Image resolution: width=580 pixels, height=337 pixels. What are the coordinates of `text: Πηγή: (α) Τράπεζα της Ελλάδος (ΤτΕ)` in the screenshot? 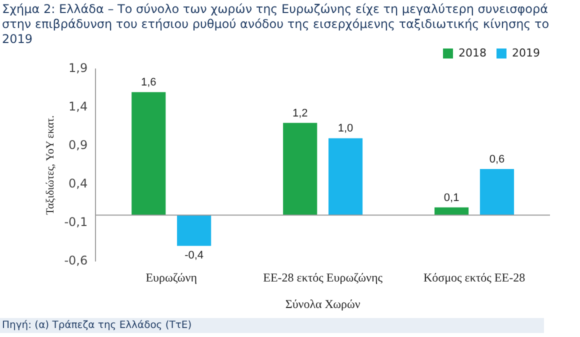 It's located at (272, 325).